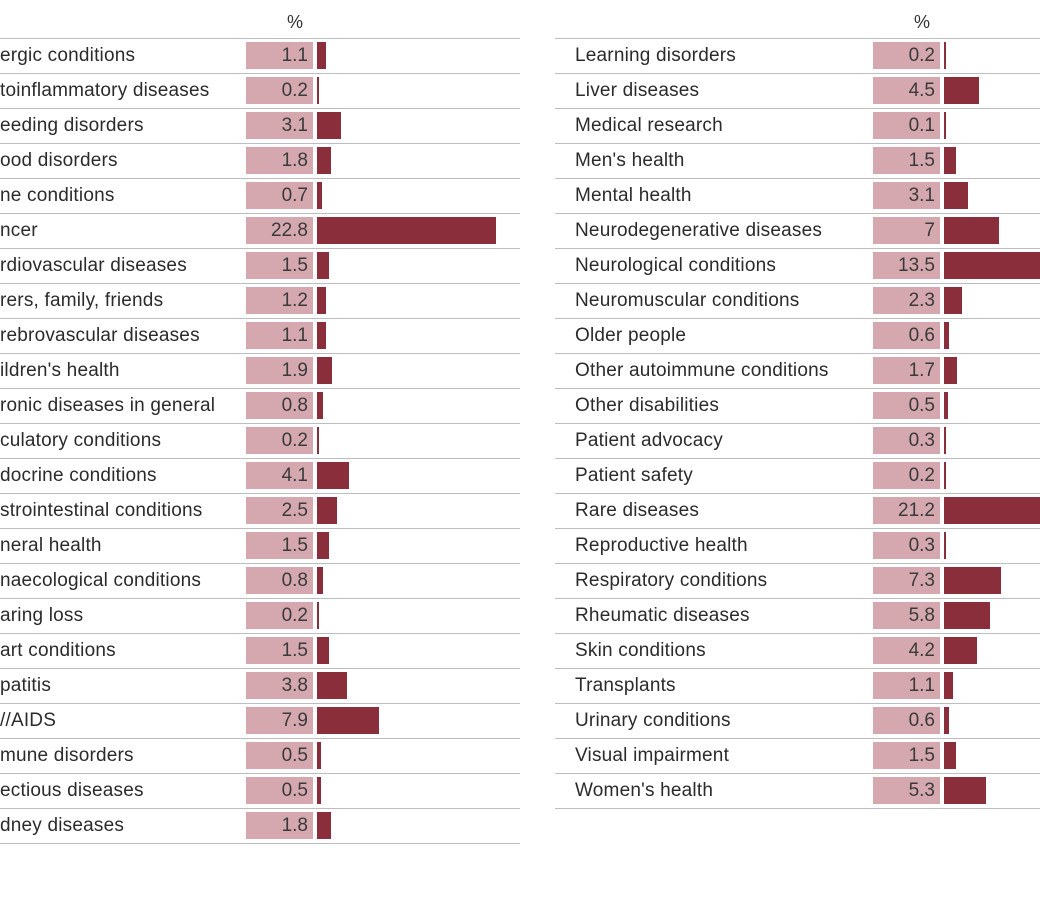  Describe the element at coordinates (649, 125) in the screenshot. I see `category-label: Medical research` at that location.